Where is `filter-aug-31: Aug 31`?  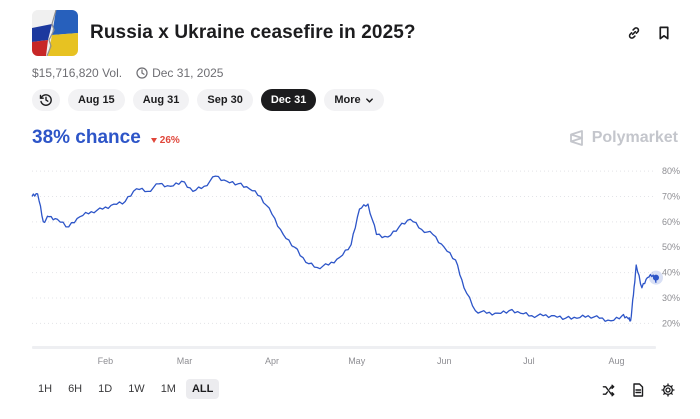
filter-aug-31: Aug 31 is located at coordinates (161, 100).